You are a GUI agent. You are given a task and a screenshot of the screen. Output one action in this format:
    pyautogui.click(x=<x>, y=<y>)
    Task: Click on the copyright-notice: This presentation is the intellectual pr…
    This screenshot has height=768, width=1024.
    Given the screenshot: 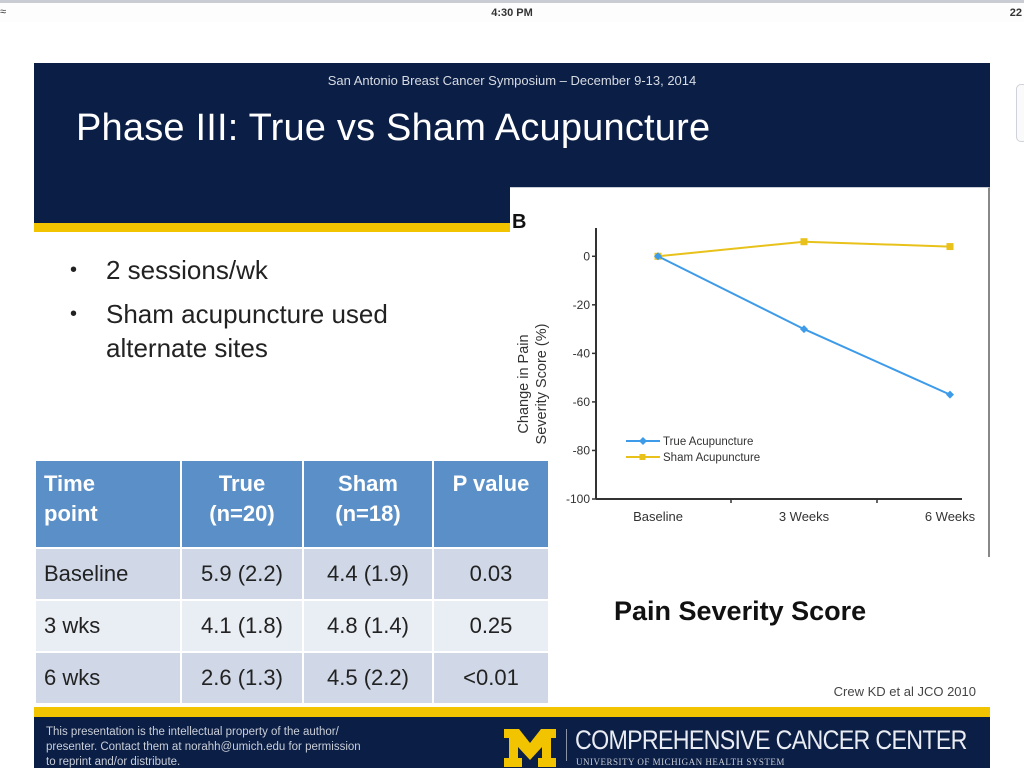 What is the action you would take?
    pyautogui.click(x=203, y=747)
    